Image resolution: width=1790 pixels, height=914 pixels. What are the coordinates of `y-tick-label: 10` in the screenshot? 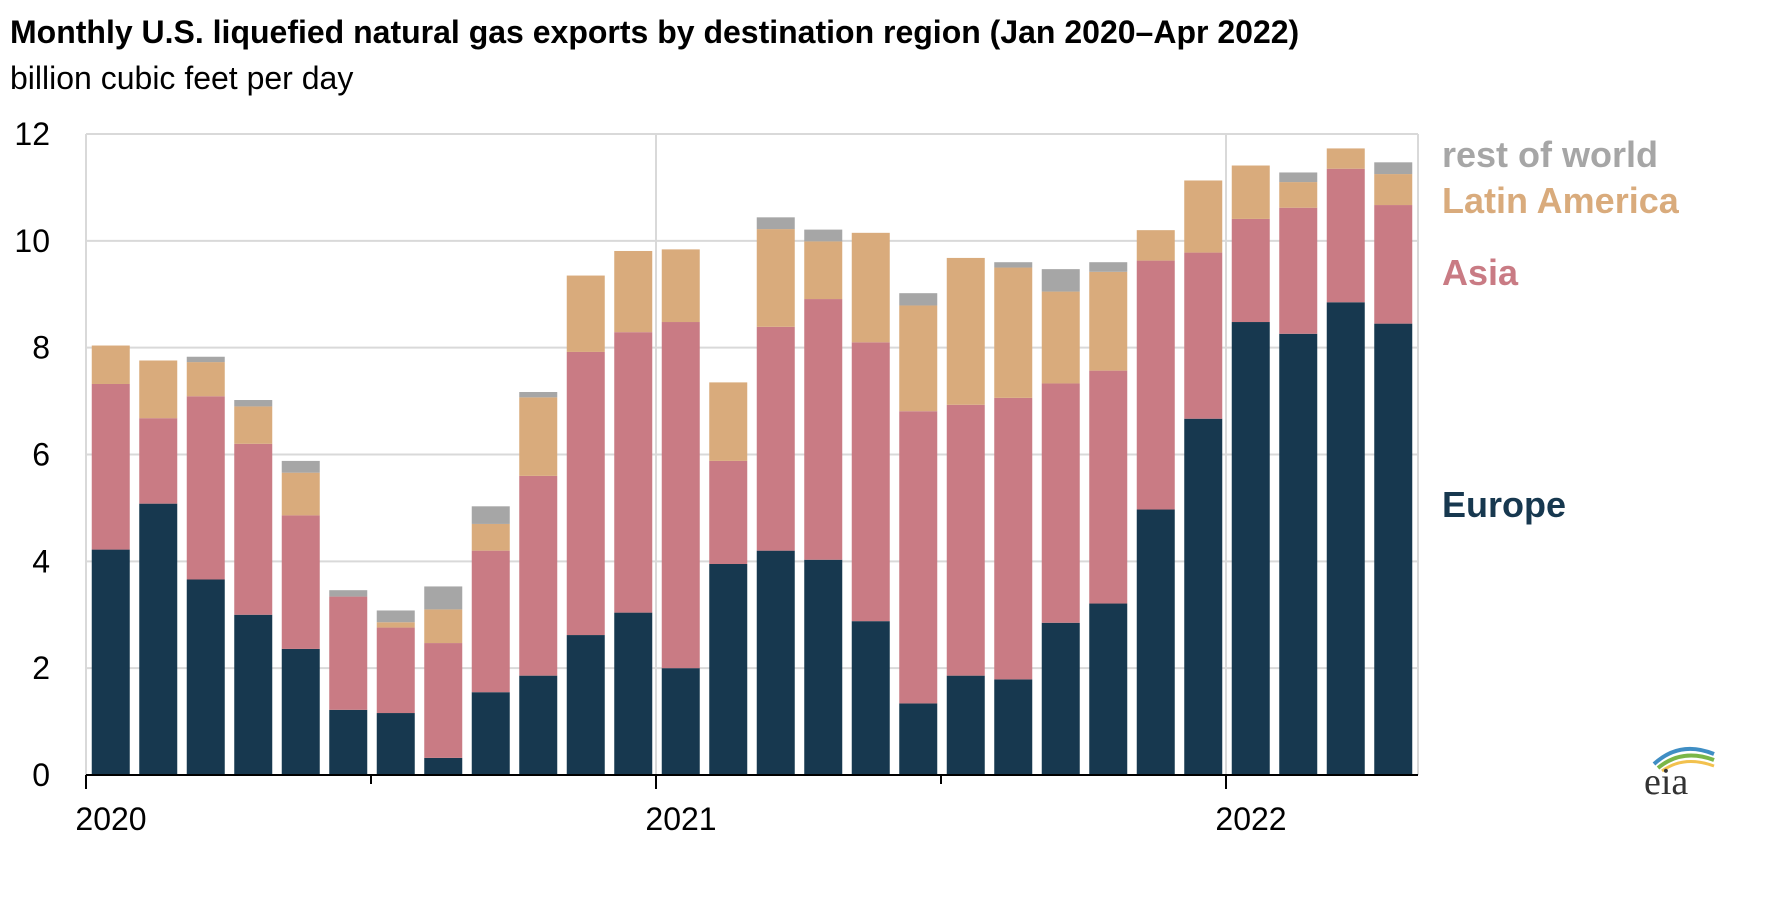 It's located at (32, 241).